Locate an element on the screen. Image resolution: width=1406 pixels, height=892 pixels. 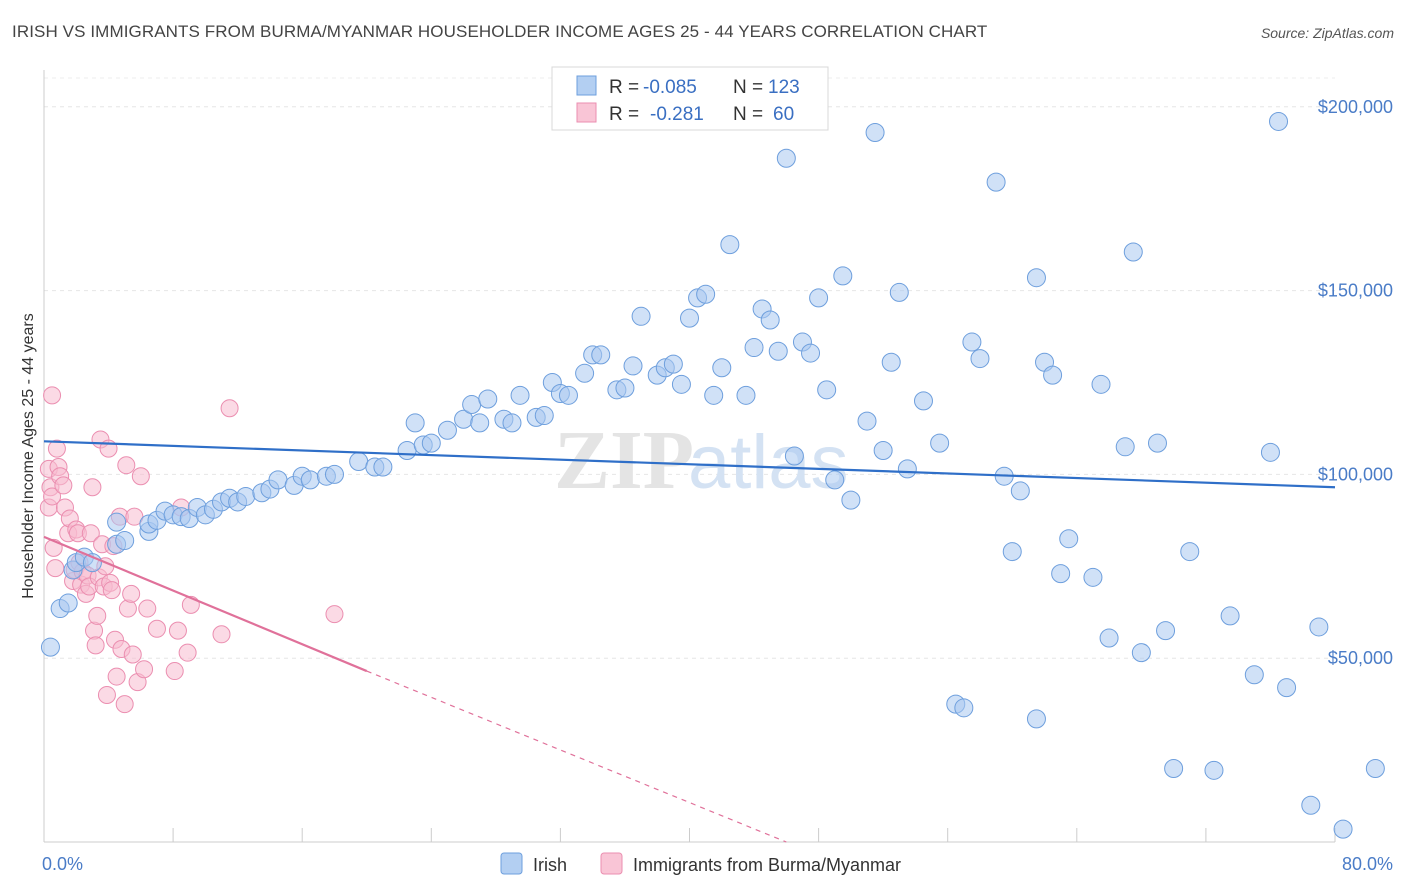
legend-box is located at coordinates (690, 98).